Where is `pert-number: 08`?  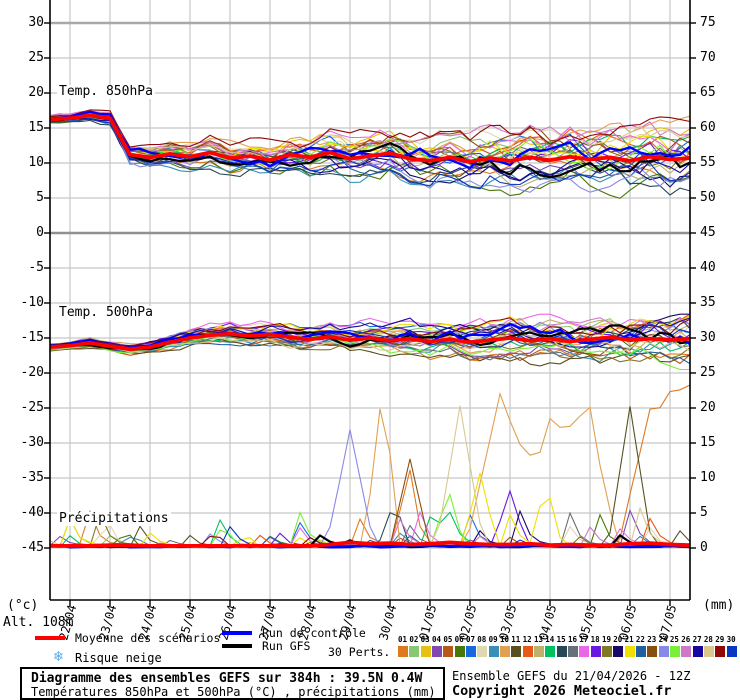 pert-number: 08 is located at coordinates (482, 639).